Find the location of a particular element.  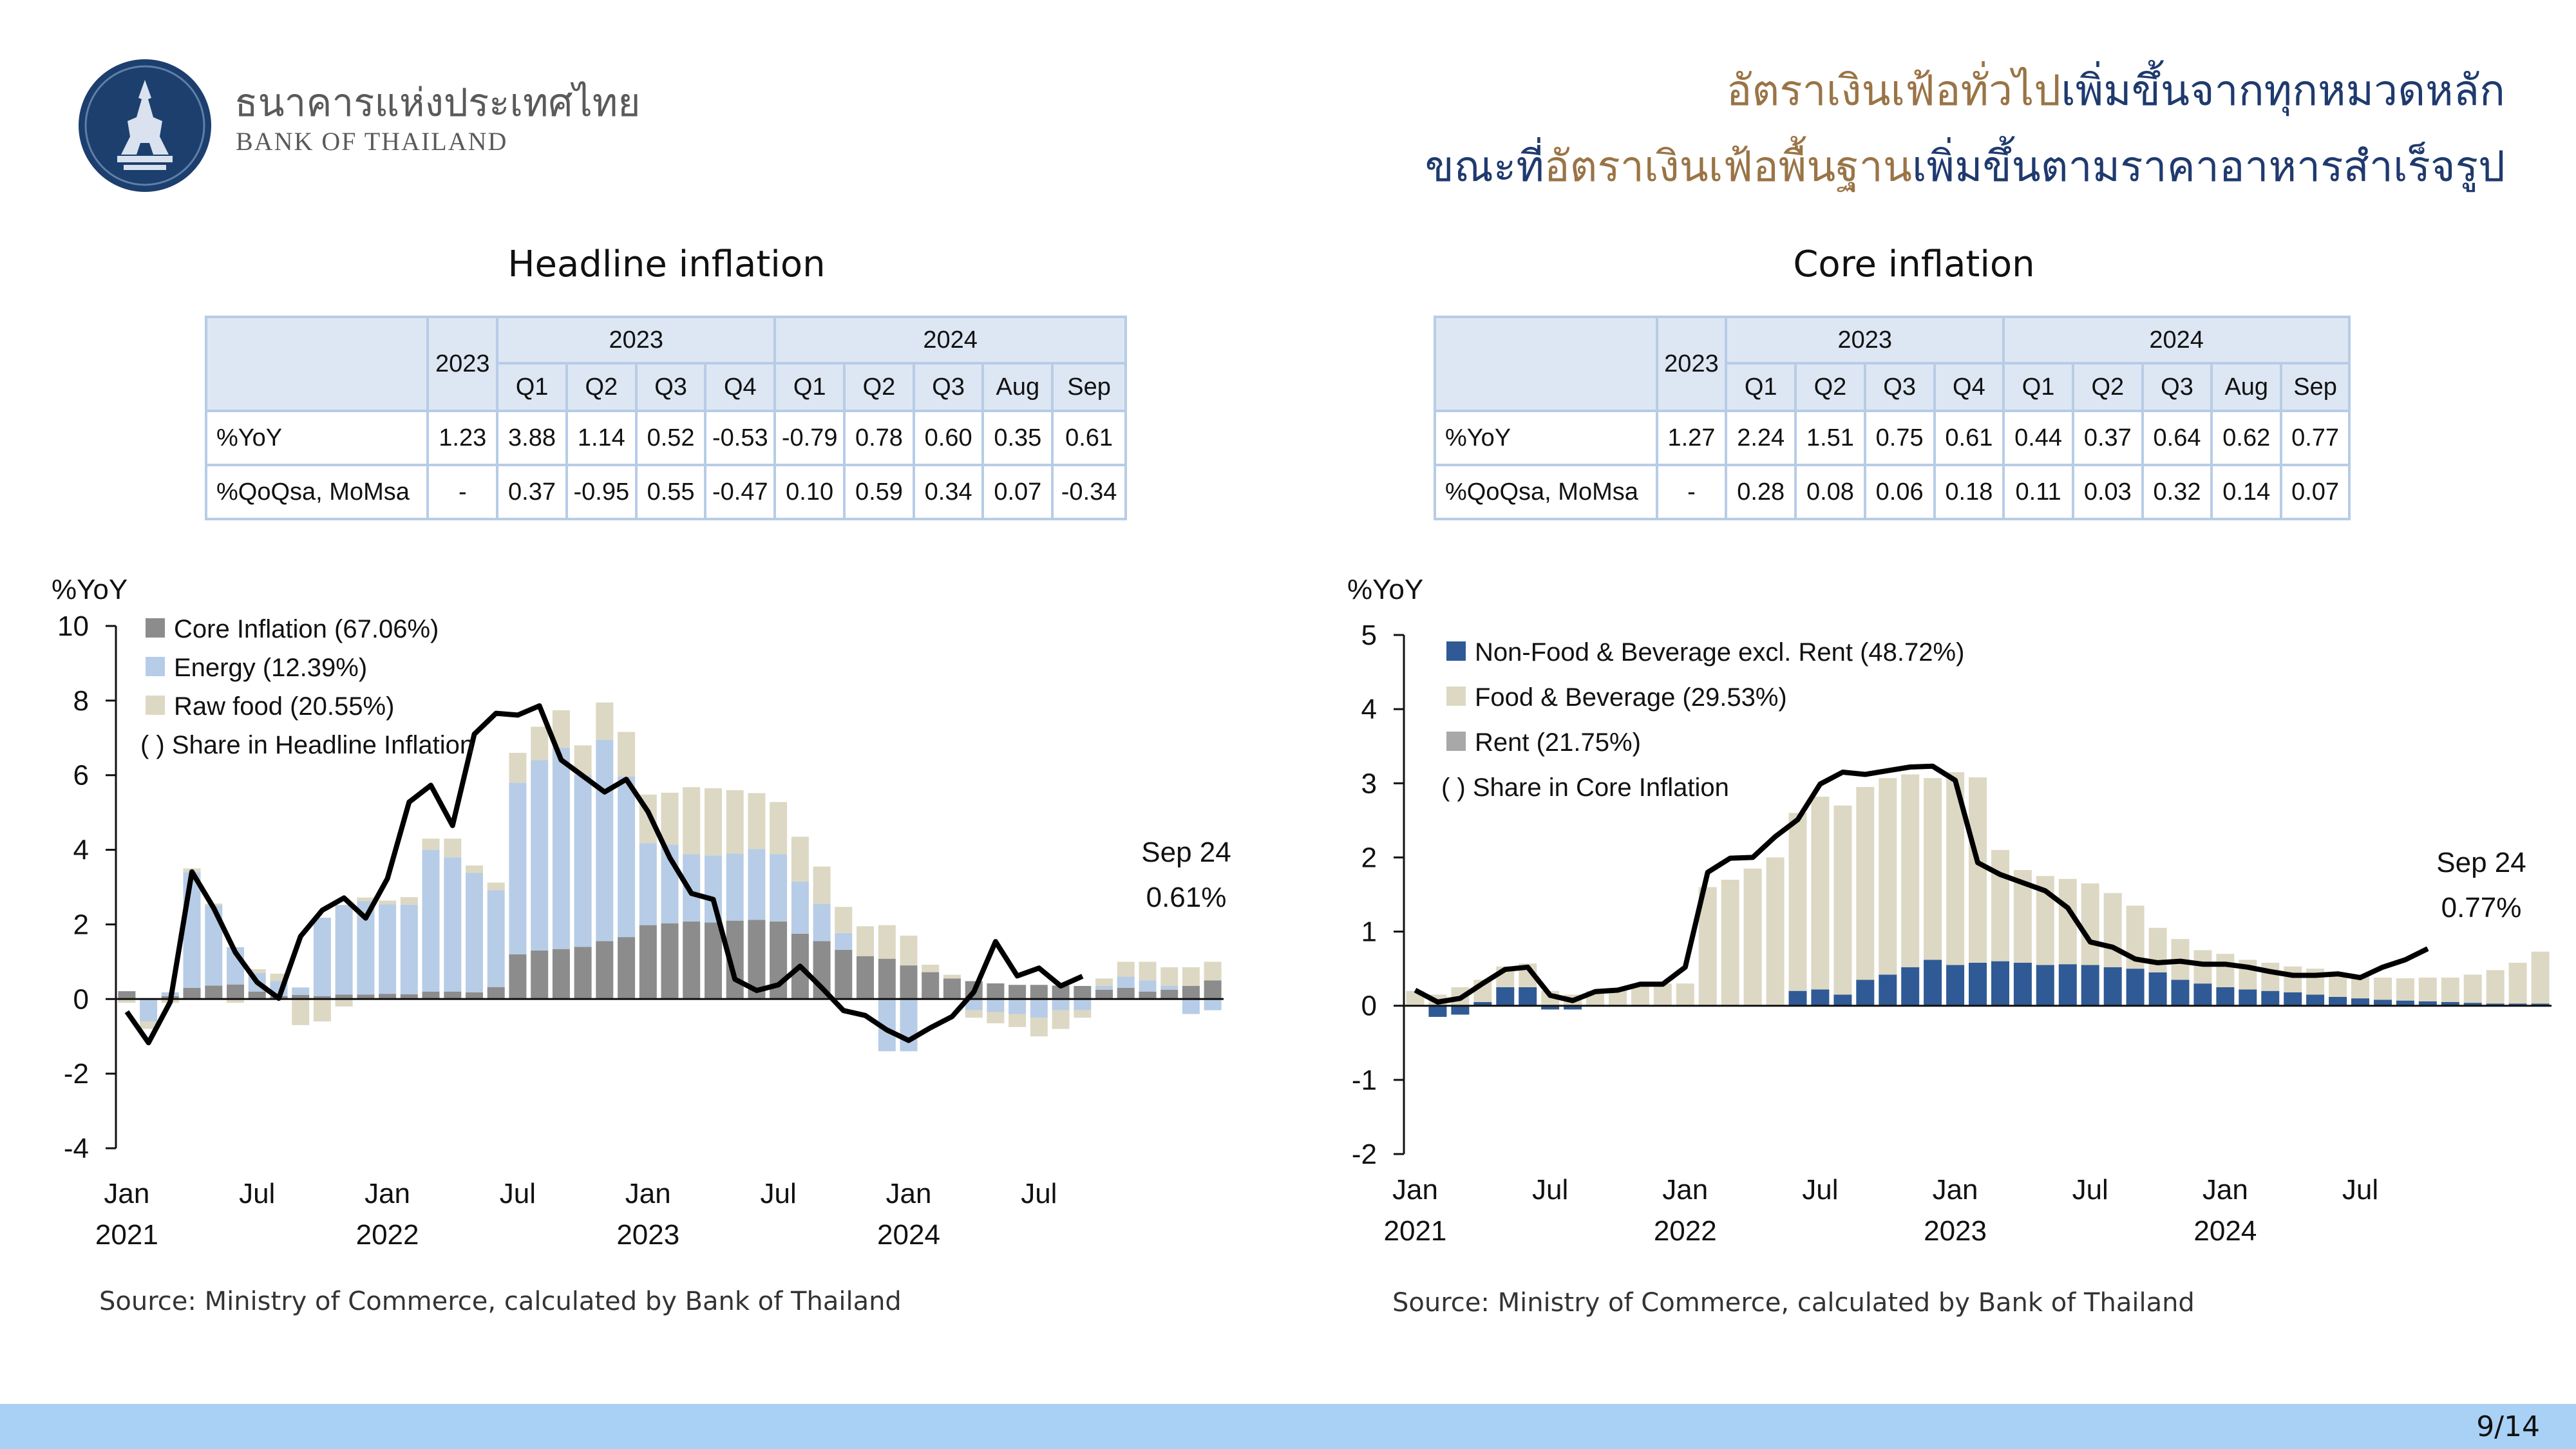

core-x-tick-label: Jan is located at coordinates (1685, 1190).